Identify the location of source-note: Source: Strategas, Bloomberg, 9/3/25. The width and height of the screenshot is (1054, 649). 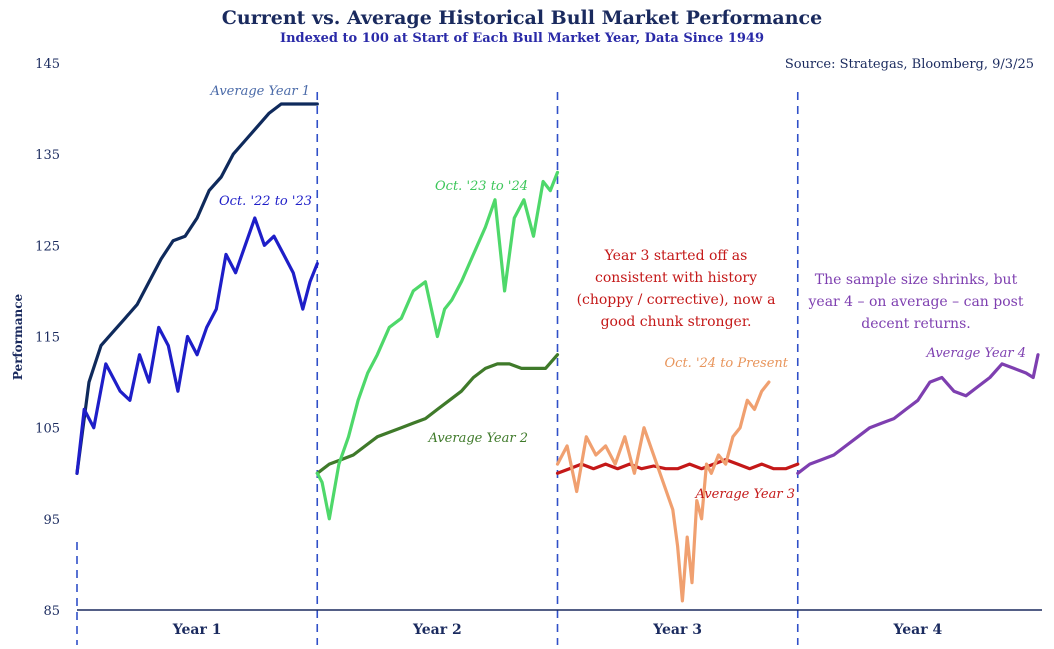
(909, 64).